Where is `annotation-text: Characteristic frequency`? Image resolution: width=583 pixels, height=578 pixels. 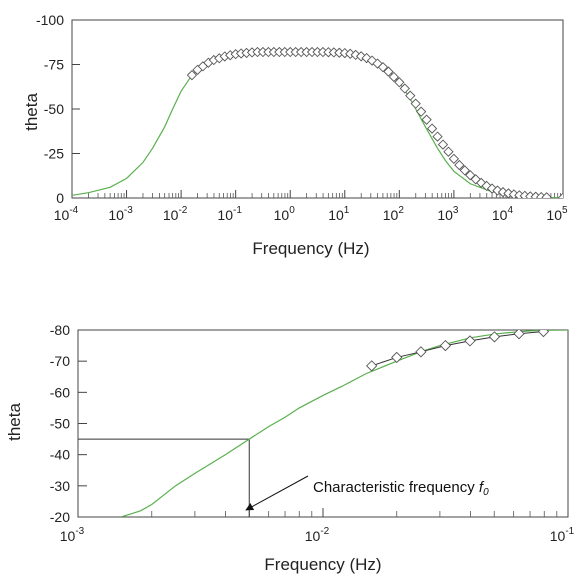
annotation-text: Characteristic frequency is located at coordinates (396, 487).